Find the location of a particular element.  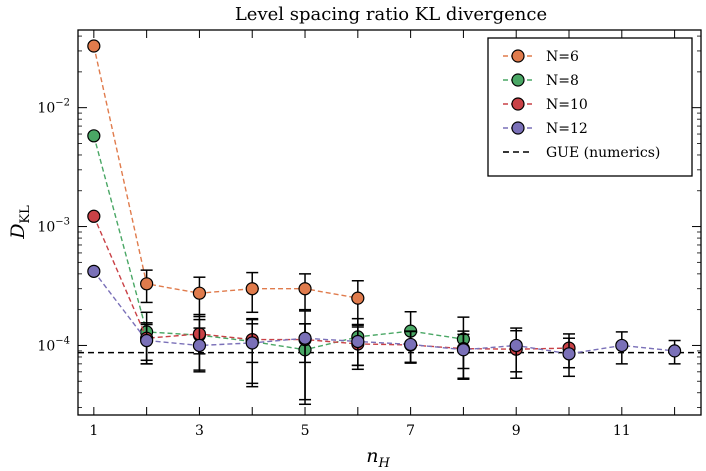

chart-title: Level spacing ratio KL divergence is located at coordinates (391, 14).